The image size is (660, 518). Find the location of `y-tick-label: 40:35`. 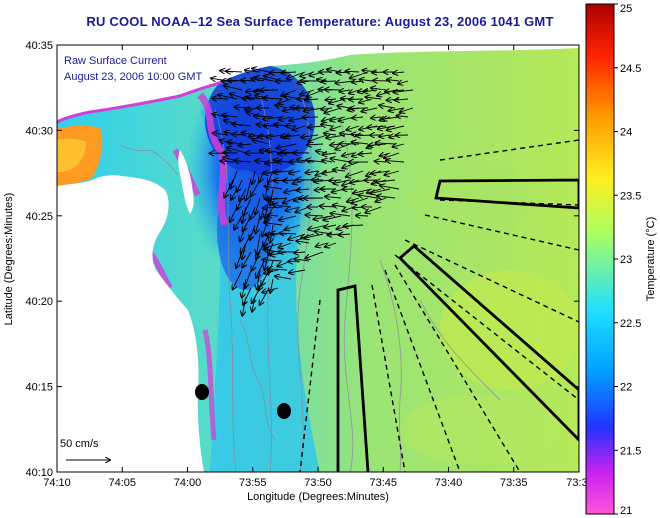

y-tick-label: 40:35 is located at coordinates (39, 46).